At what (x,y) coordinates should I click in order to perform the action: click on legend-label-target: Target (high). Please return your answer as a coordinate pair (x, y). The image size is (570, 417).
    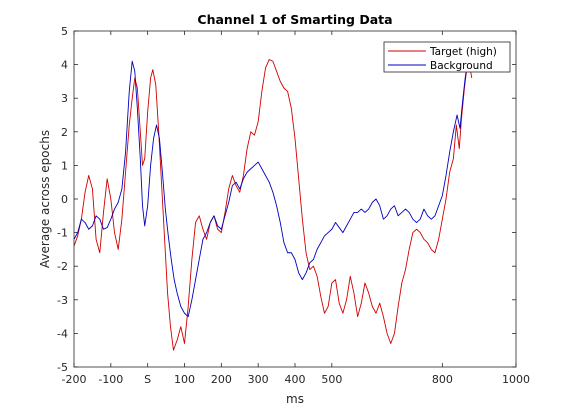
    Looking at the image, I should click on (463, 52).